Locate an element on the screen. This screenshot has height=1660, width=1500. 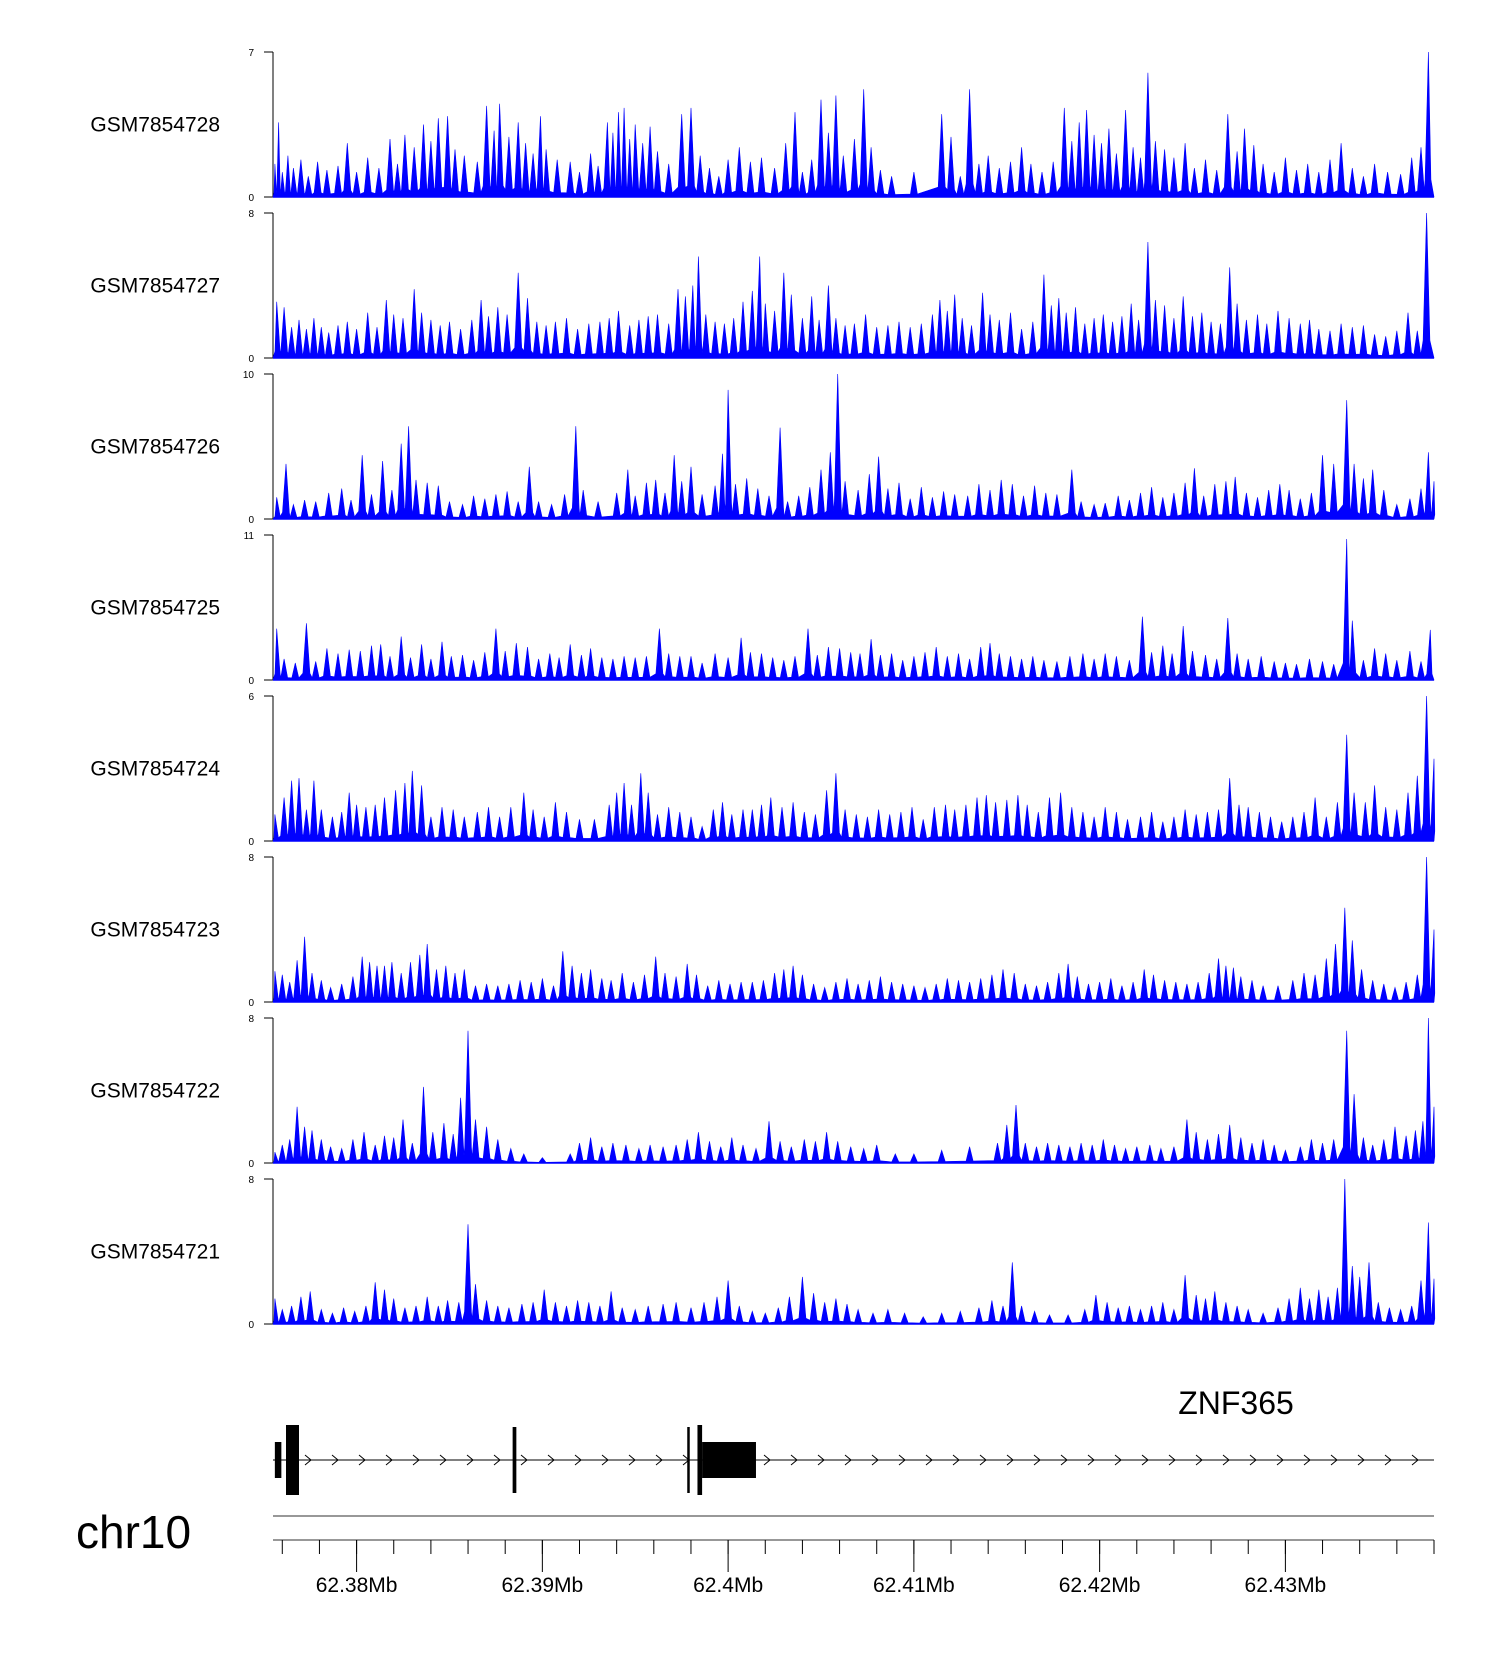
track-GSM7854727: GSM7854727 8 0 is located at coordinates (762, 287).